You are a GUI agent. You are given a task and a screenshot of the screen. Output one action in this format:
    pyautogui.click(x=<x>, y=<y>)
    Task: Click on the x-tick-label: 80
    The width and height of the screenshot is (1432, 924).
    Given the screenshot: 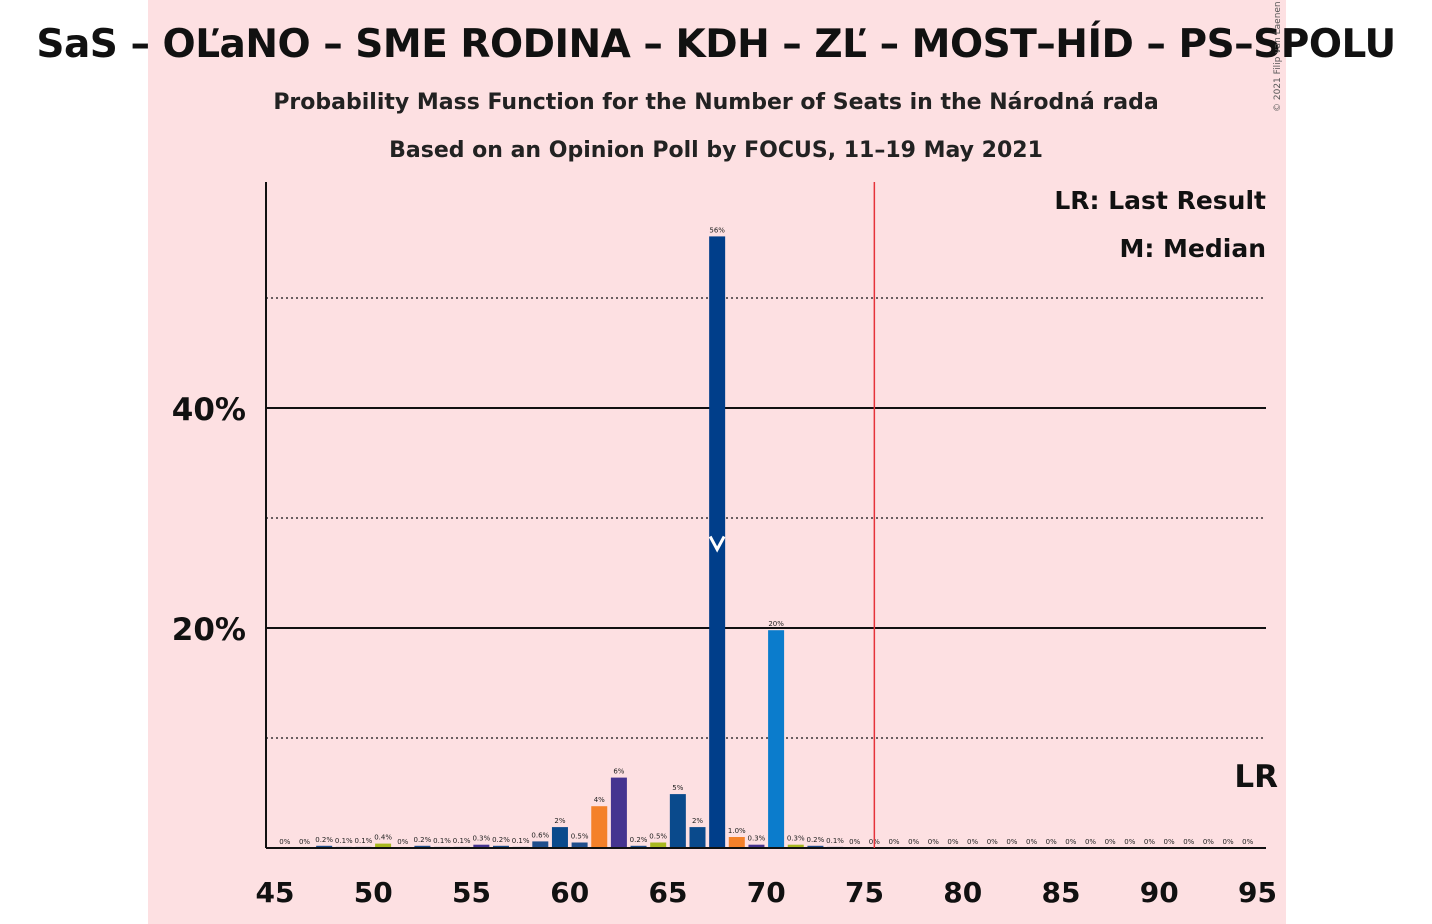 What is the action you would take?
    pyautogui.click(x=962, y=892)
    